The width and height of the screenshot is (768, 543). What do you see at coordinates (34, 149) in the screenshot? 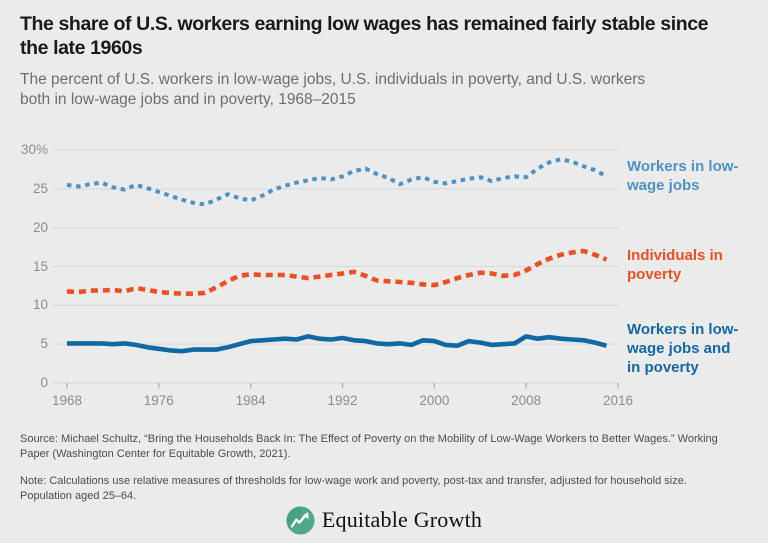
I see `y-axis-tick-label: 30%` at bounding box center [34, 149].